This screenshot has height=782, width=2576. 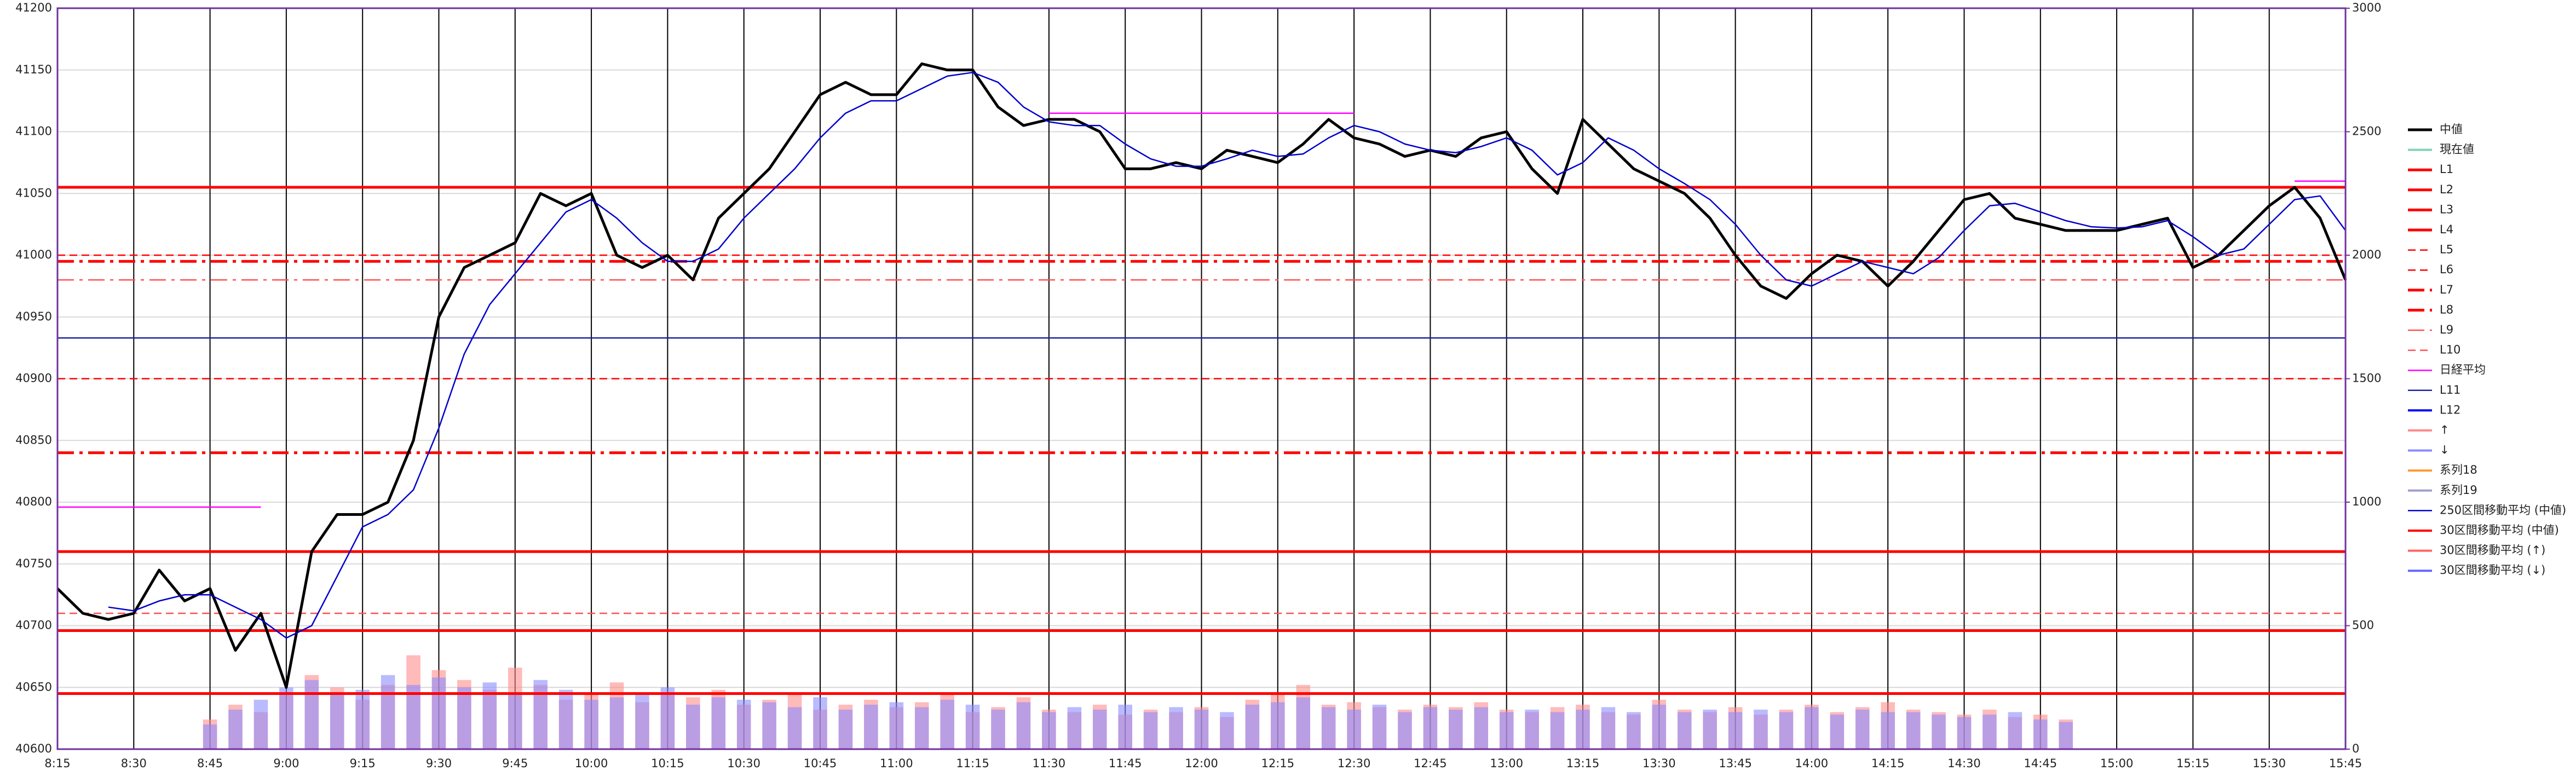 What do you see at coordinates (33, 686) in the screenshot?
I see `y-tick-label: 40650` at bounding box center [33, 686].